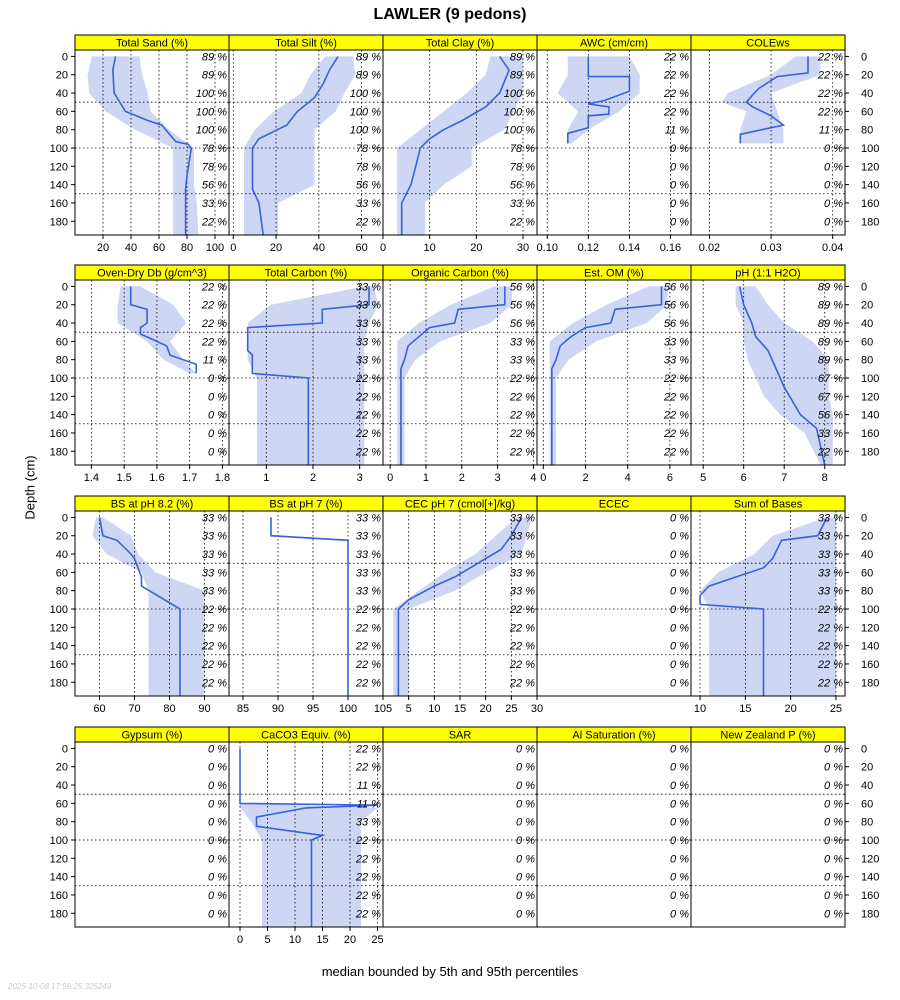  What do you see at coordinates (450, 14) in the screenshot?
I see `figure-title: LAWLER (9 pedons)` at bounding box center [450, 14].